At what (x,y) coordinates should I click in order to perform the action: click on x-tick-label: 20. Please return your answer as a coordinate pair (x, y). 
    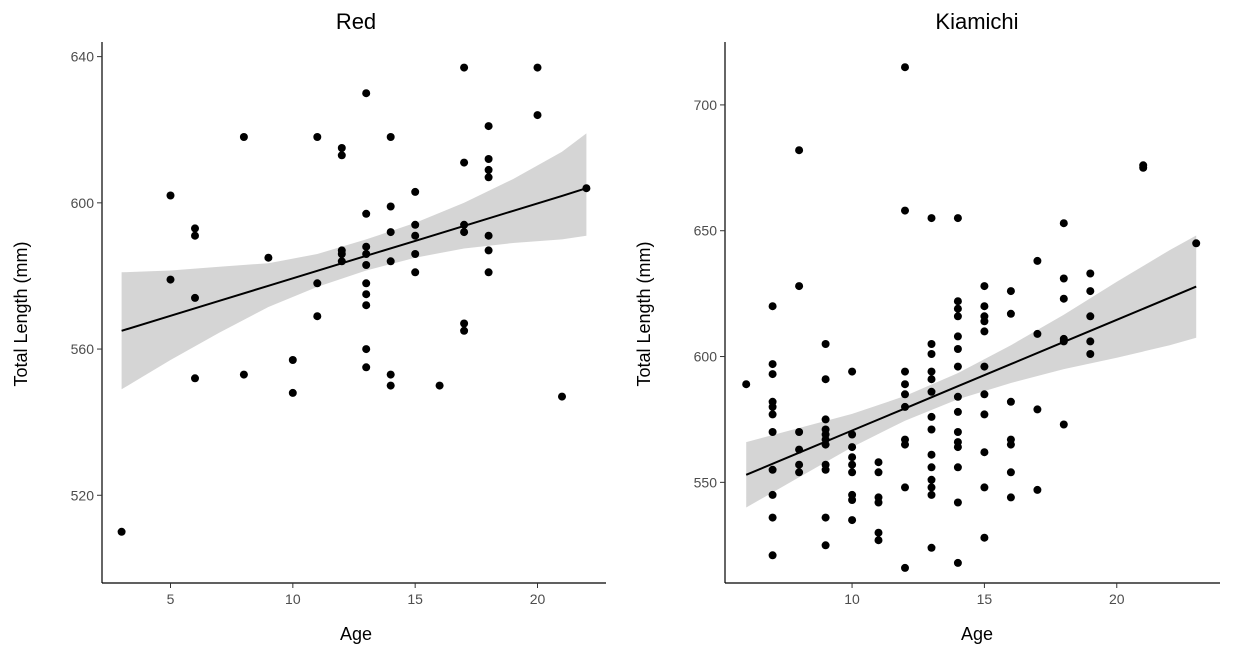
    Looking at the image, I should click on (538, 599).